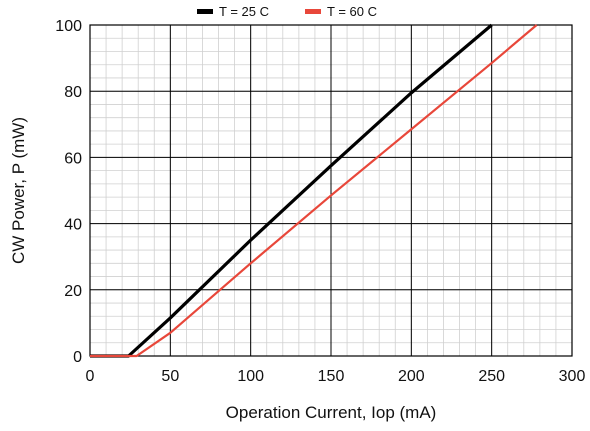 The image size is (590, 431). What do you see at coordinates (73, 291) in the screenshot?
I see `y-tick-label: 20` at bounding box center [73, 291].